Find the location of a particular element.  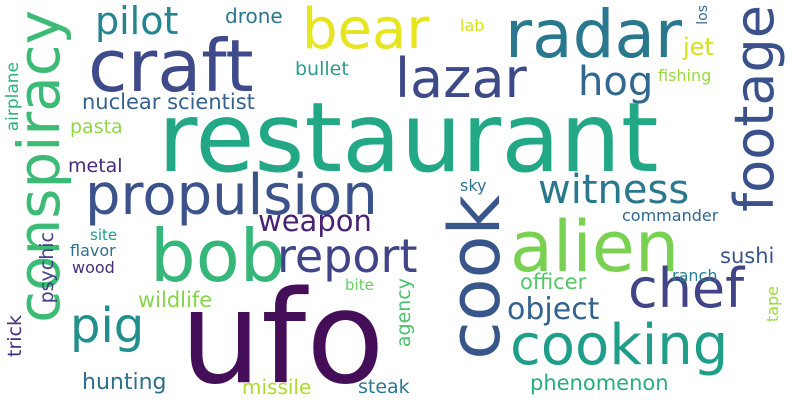

word-ufo: ufo is located at coordinates (282, 332).